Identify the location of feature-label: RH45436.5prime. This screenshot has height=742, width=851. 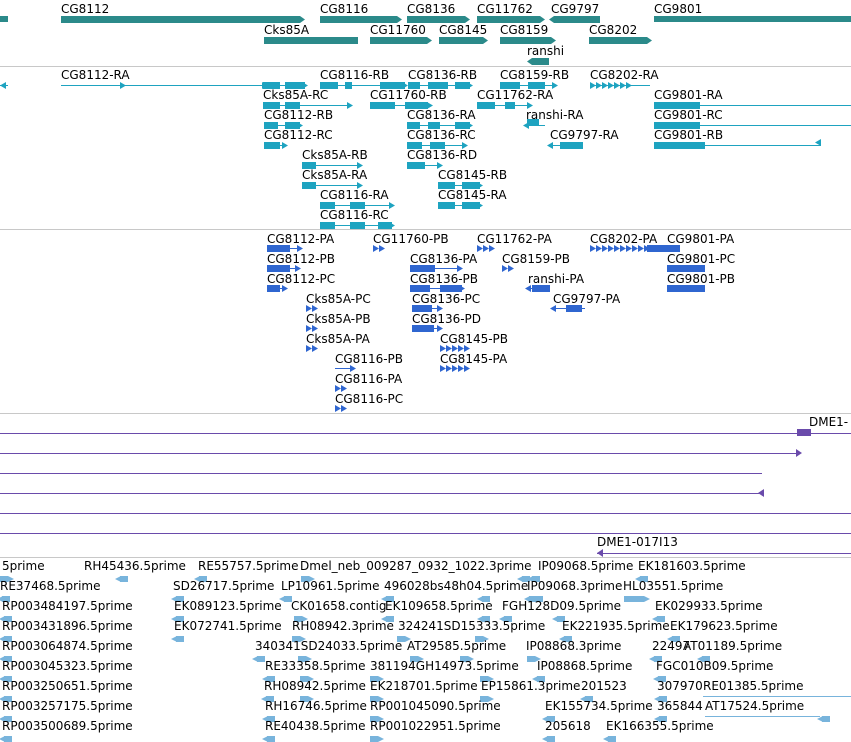
(135, 566).